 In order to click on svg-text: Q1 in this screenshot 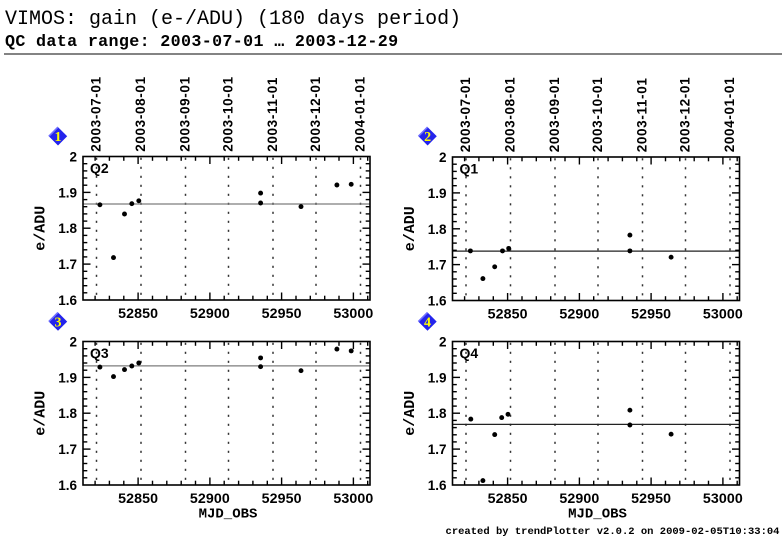, I will do `click(469, 168)`.